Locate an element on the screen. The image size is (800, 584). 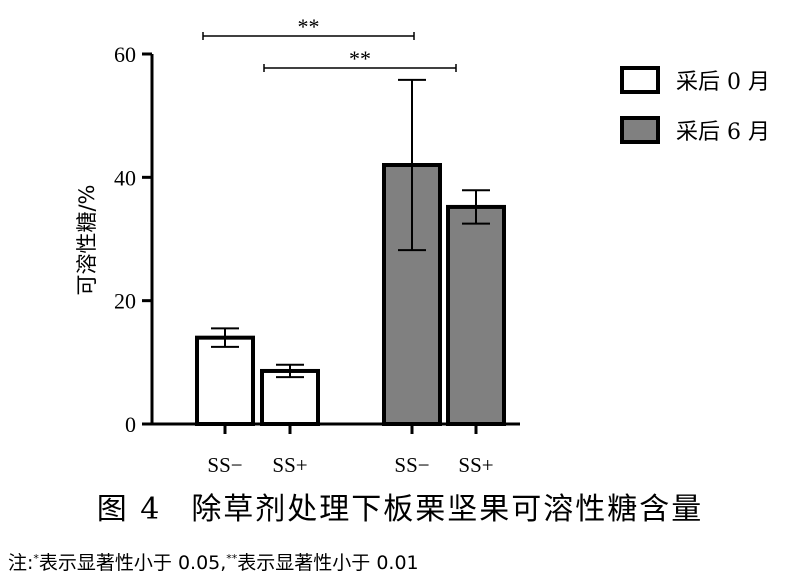
note-text-1: 表示显著性小于 0.05, is located at coordinates (132, 563).